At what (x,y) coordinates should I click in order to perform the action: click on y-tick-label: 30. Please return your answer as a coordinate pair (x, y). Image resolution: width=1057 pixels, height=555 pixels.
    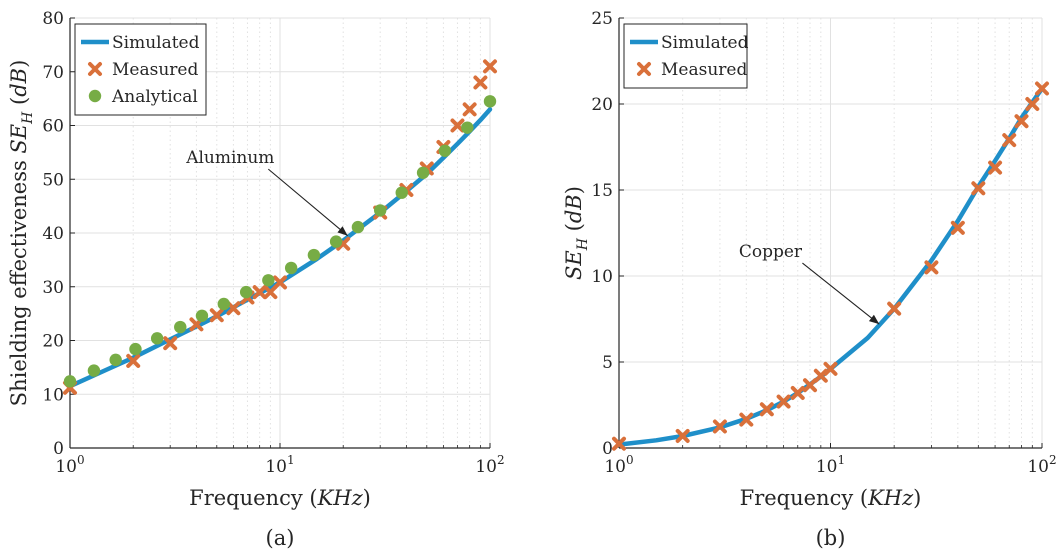
    Looking at the image, I should click on (53, 288).